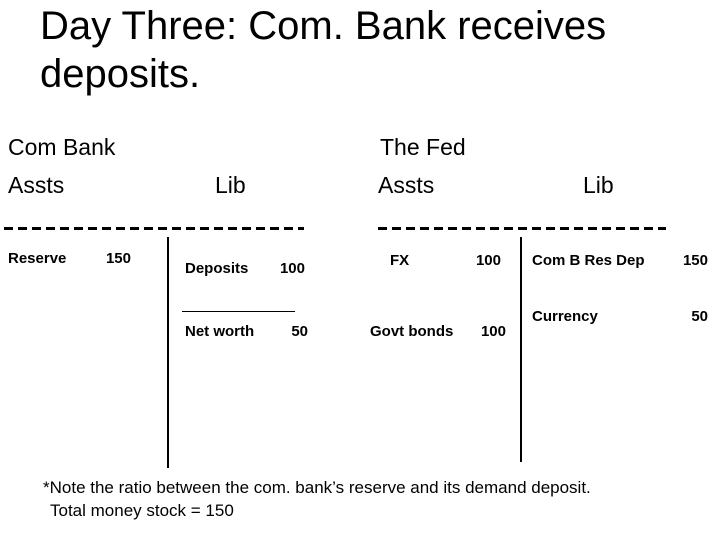 This screenshot has width=720, height=540. What do you see at coordinates (142, 510) in the screenshot?
I see `footnote-line-2: Total money stock = 150` at bounding box center [142, 510].